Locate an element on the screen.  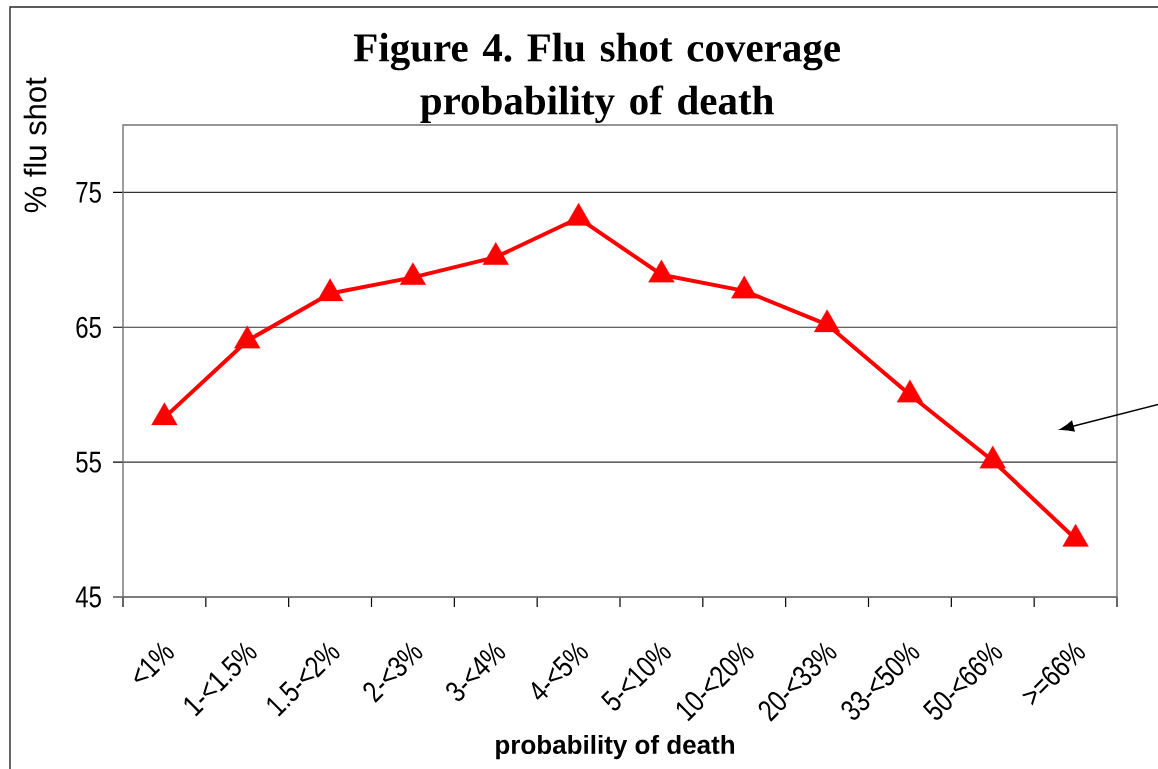
x-tick-label: <1% is located at coordinates (154, 662).